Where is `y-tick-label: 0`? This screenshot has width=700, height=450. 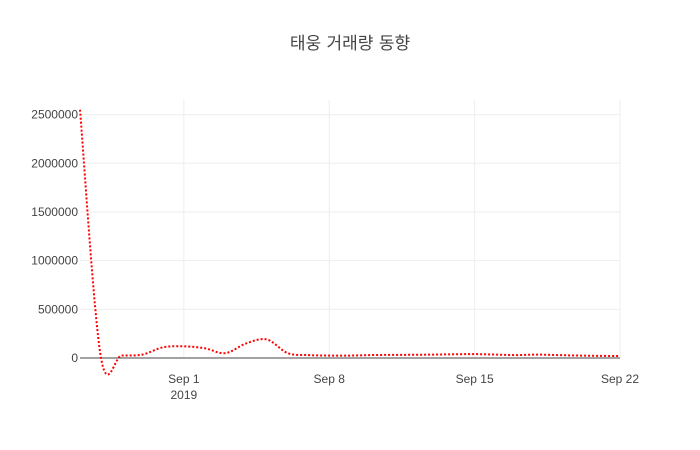
y-tick-label: 0 is located at coordinates (74, 358).